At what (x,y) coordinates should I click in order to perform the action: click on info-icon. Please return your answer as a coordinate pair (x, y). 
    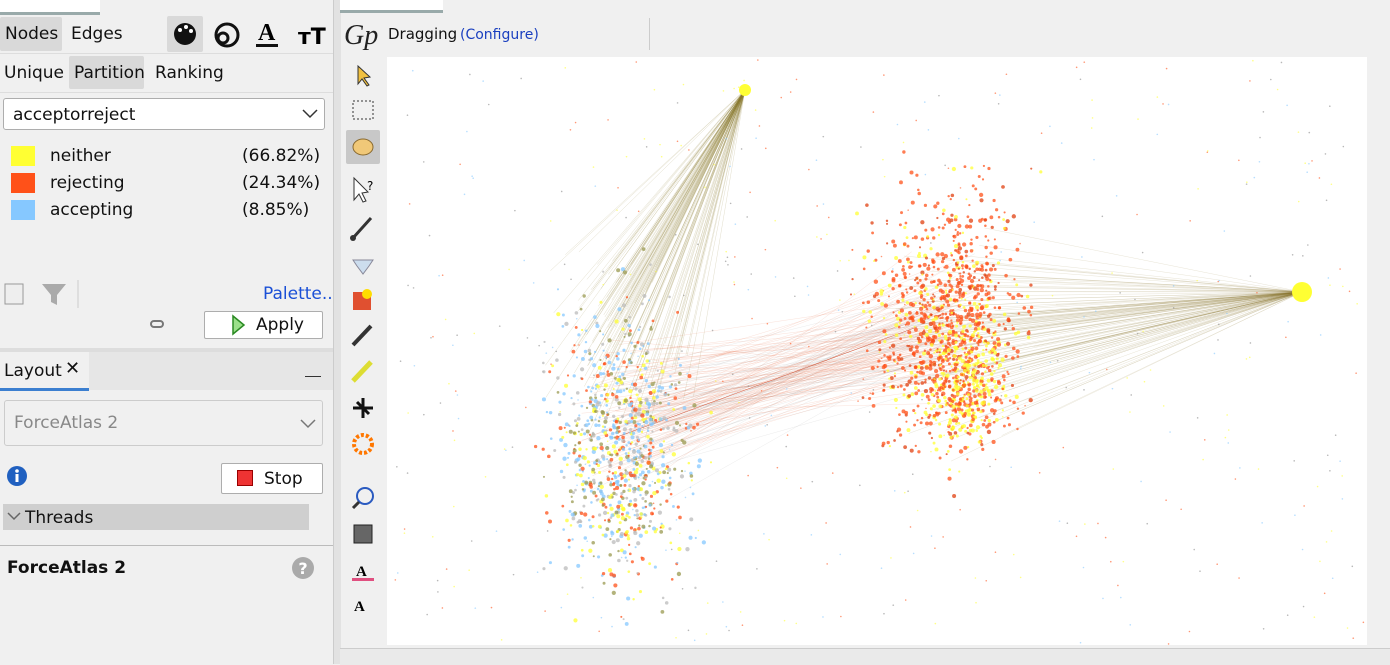
    Looking at the image, I should click on (17, 476).